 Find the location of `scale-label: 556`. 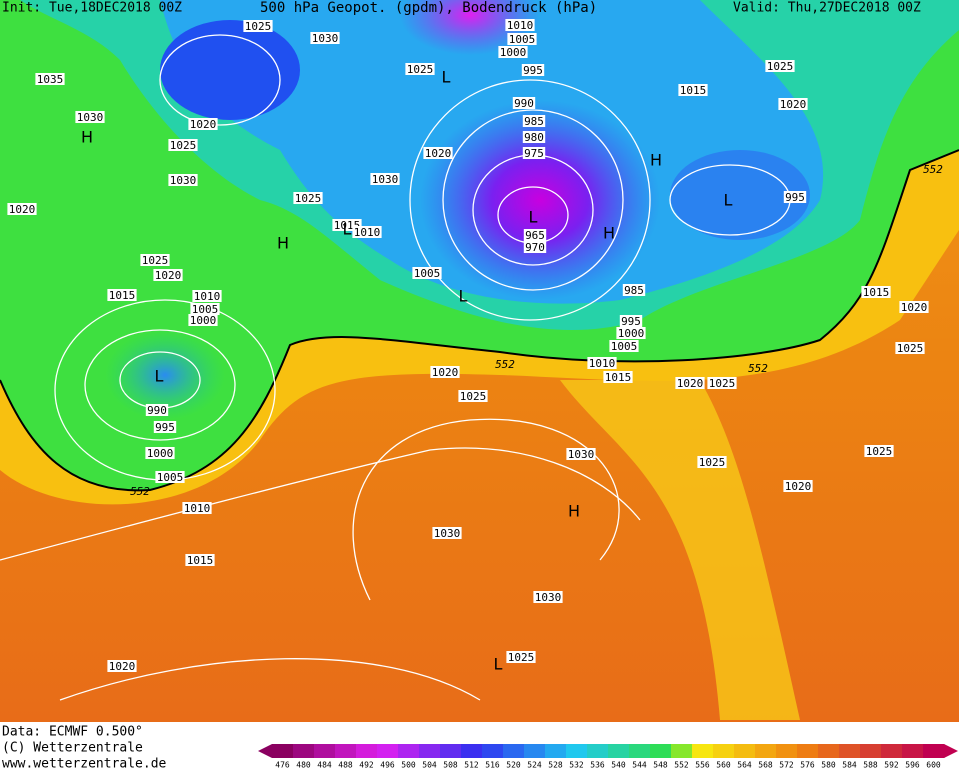

scale-label: 556 is located at coordinates (702, 765).